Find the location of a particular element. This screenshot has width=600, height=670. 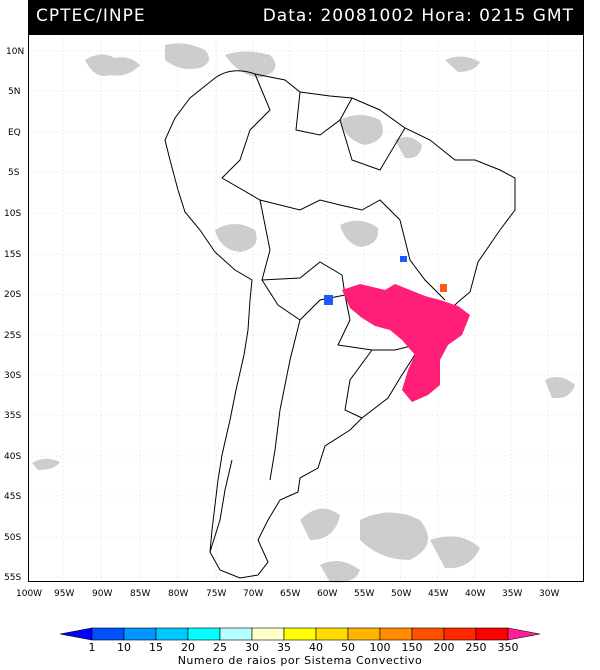

colorbar-caption: Numero de raios por Sistema Convectivo is located at coordinates (300, 660).